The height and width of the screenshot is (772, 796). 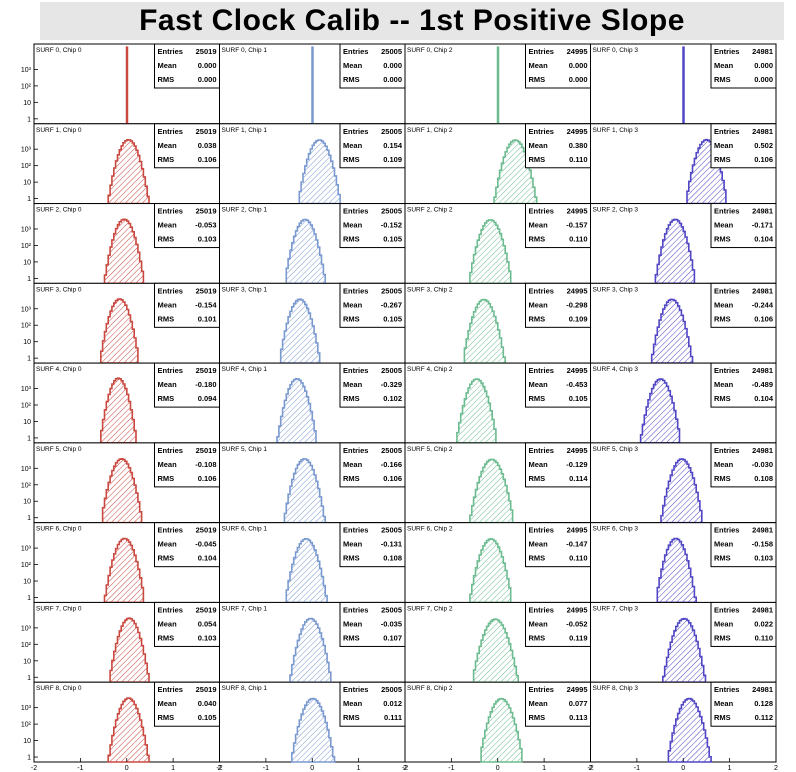 I want to click on stats-box: Entries 25005 Mean -0.329 RMS 0.102, so click(x=372, y=385).